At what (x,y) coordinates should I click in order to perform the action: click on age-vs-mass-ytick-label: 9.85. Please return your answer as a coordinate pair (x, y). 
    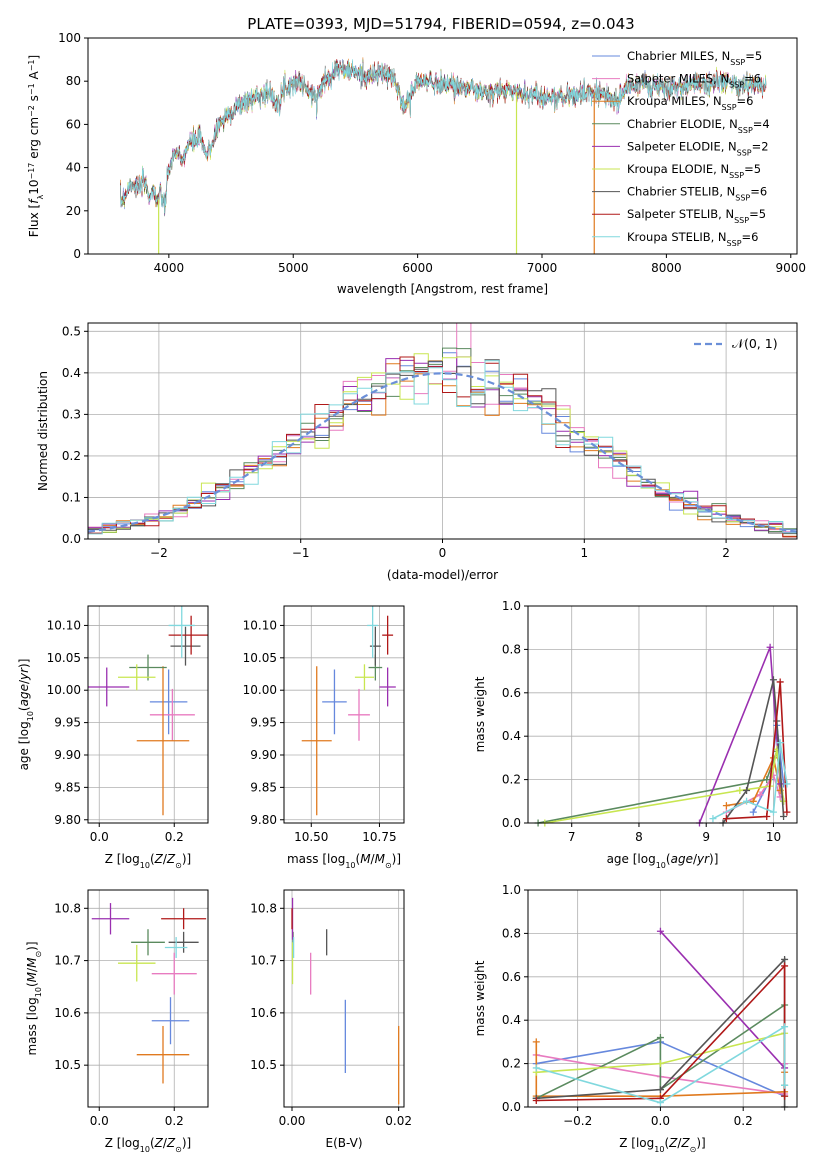
    Looking at the image, I should click on (263, 787).